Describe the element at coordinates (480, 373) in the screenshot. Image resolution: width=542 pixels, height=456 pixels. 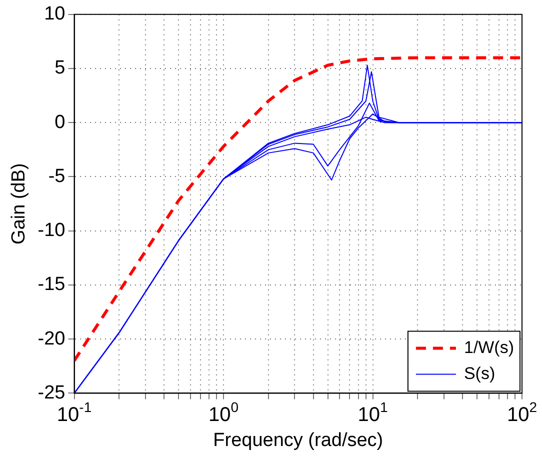
I see `legend-label: S(s)` at that location.